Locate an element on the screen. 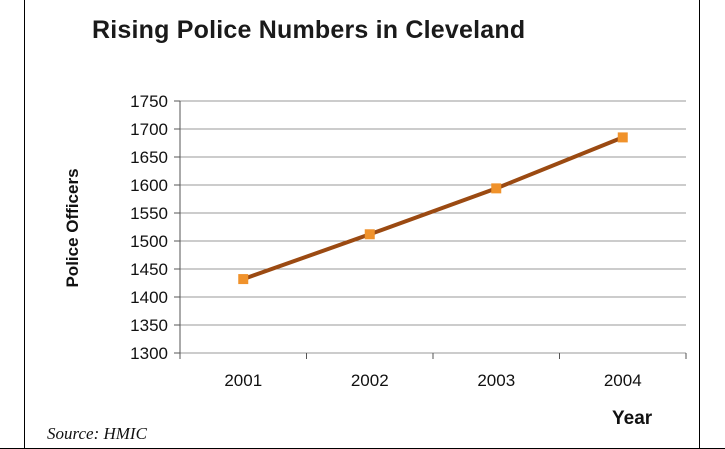 Image resolution: width=725 pixels, height=449 pixels. y-axis-label: Police Officers is located at coordinates (72, 227).